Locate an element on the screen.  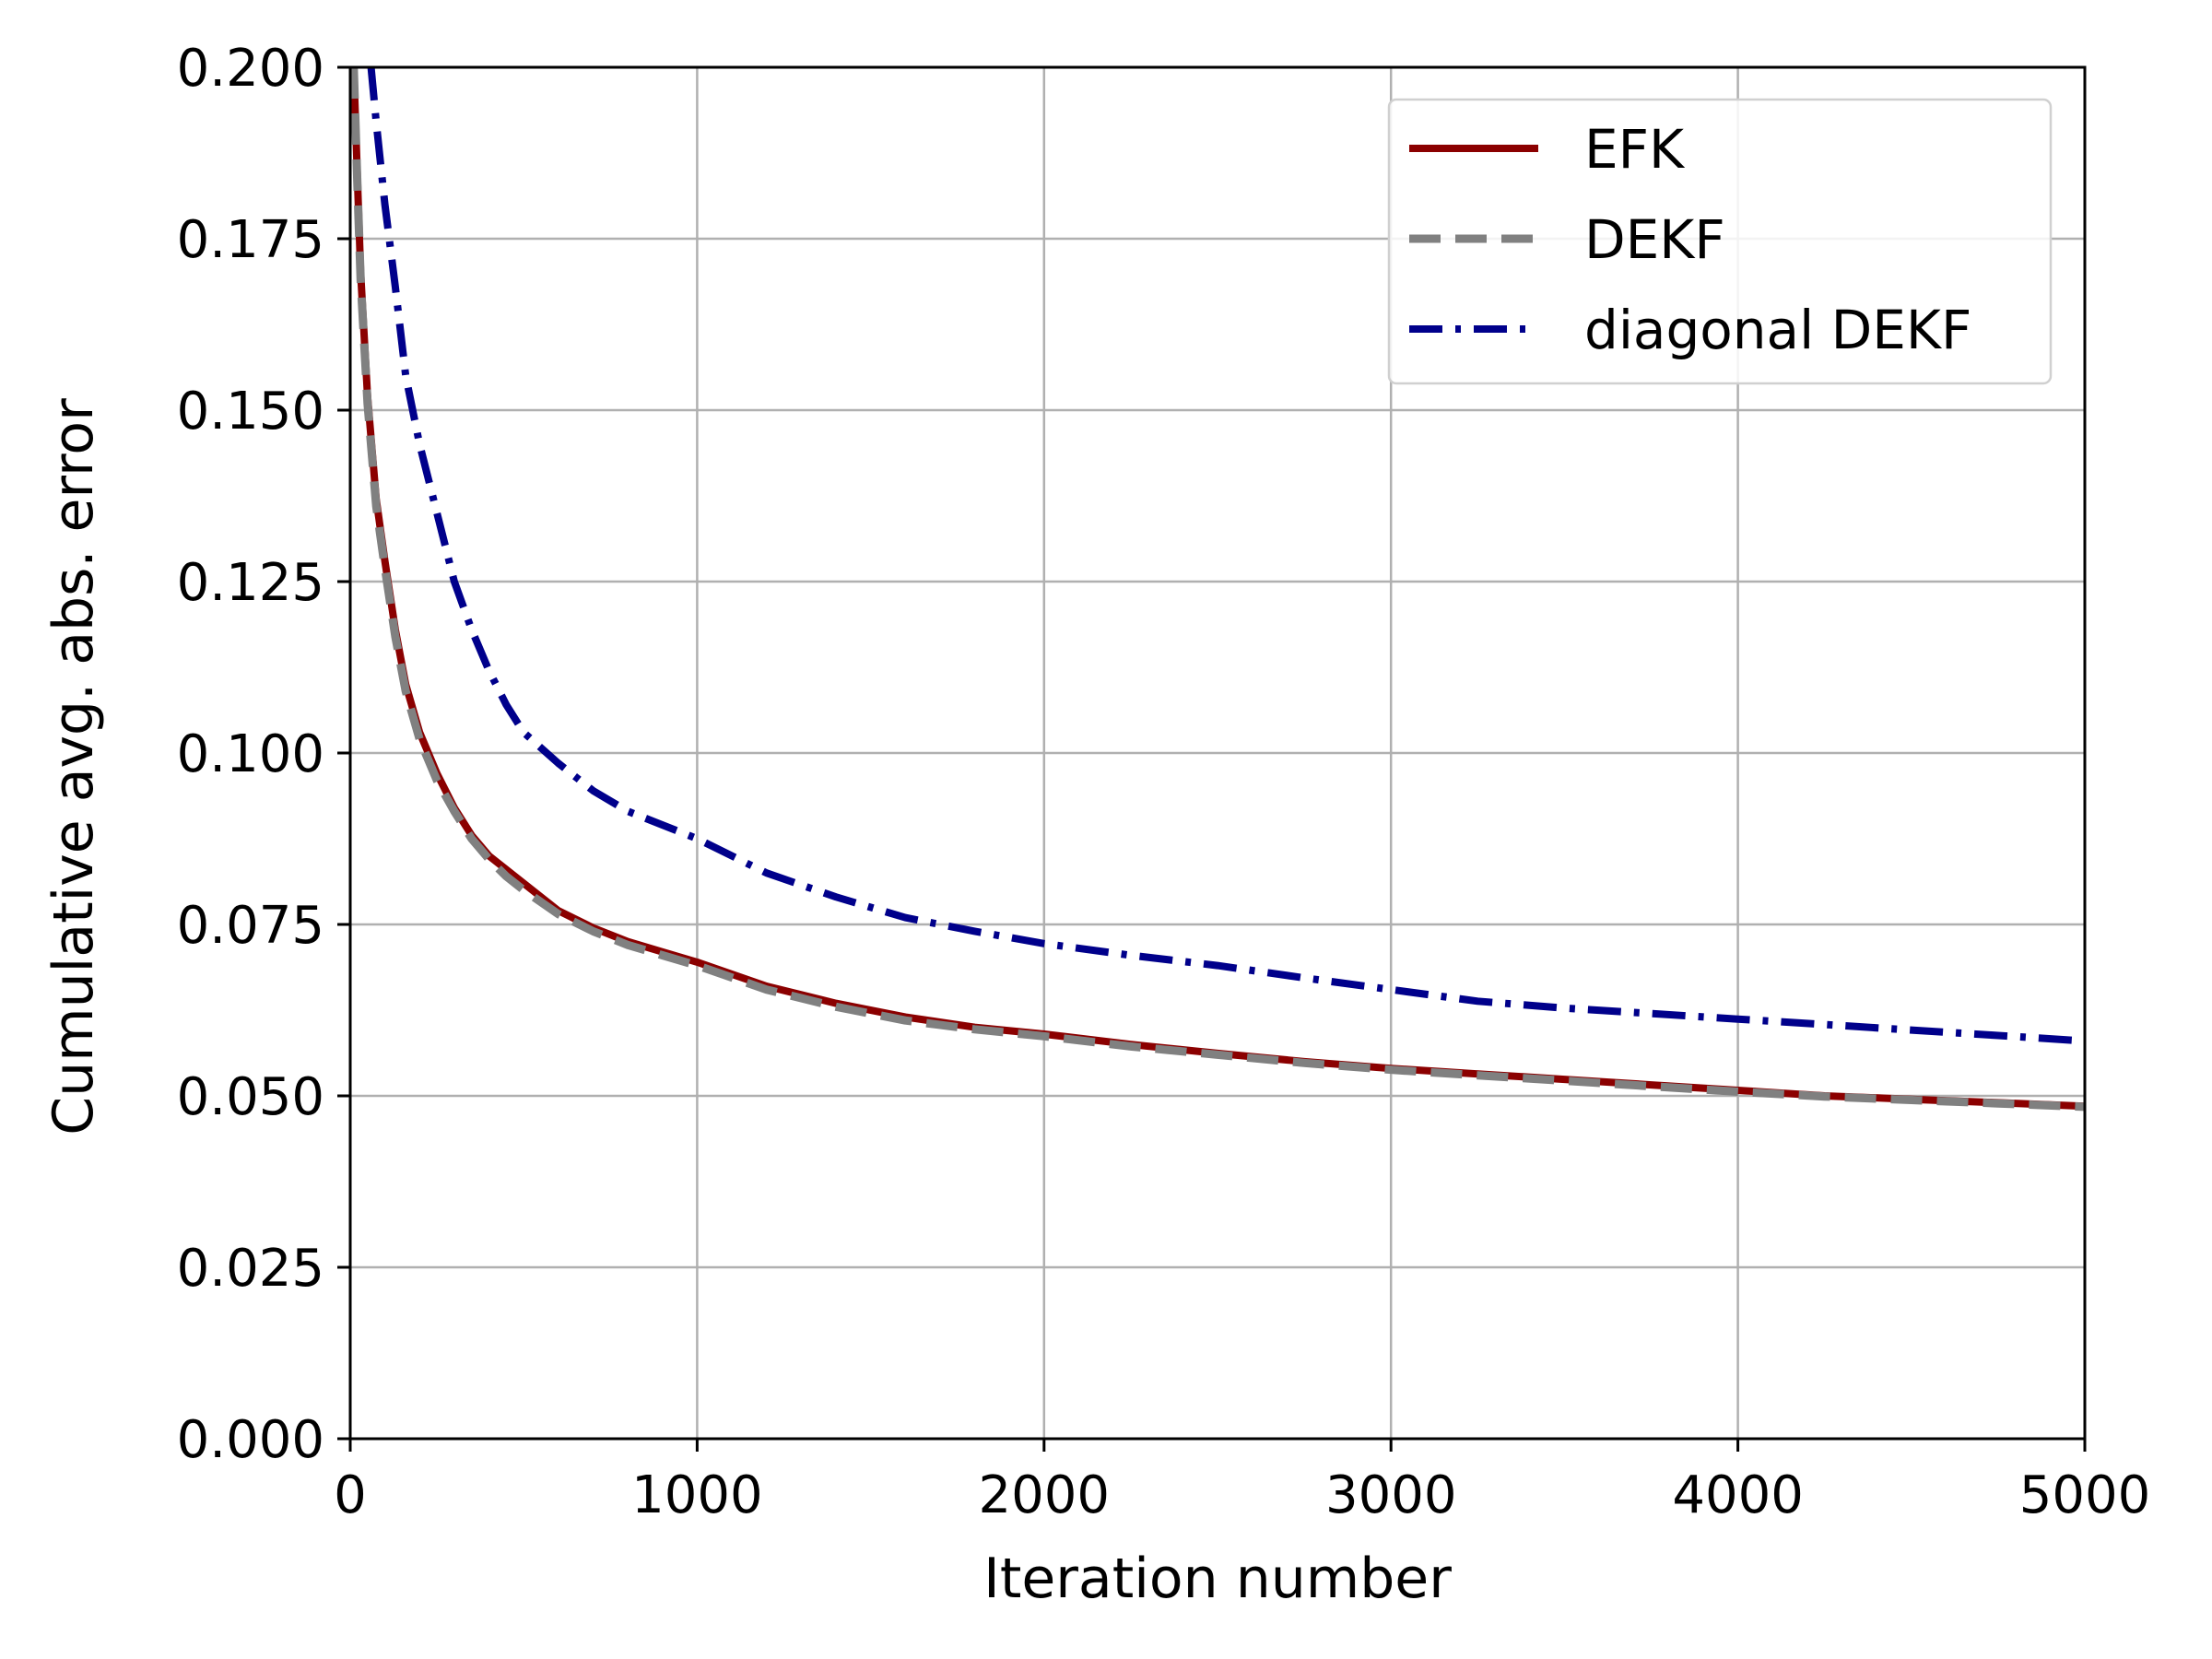
legend-label-efk: EFK is located at coordinates (1635, 149).